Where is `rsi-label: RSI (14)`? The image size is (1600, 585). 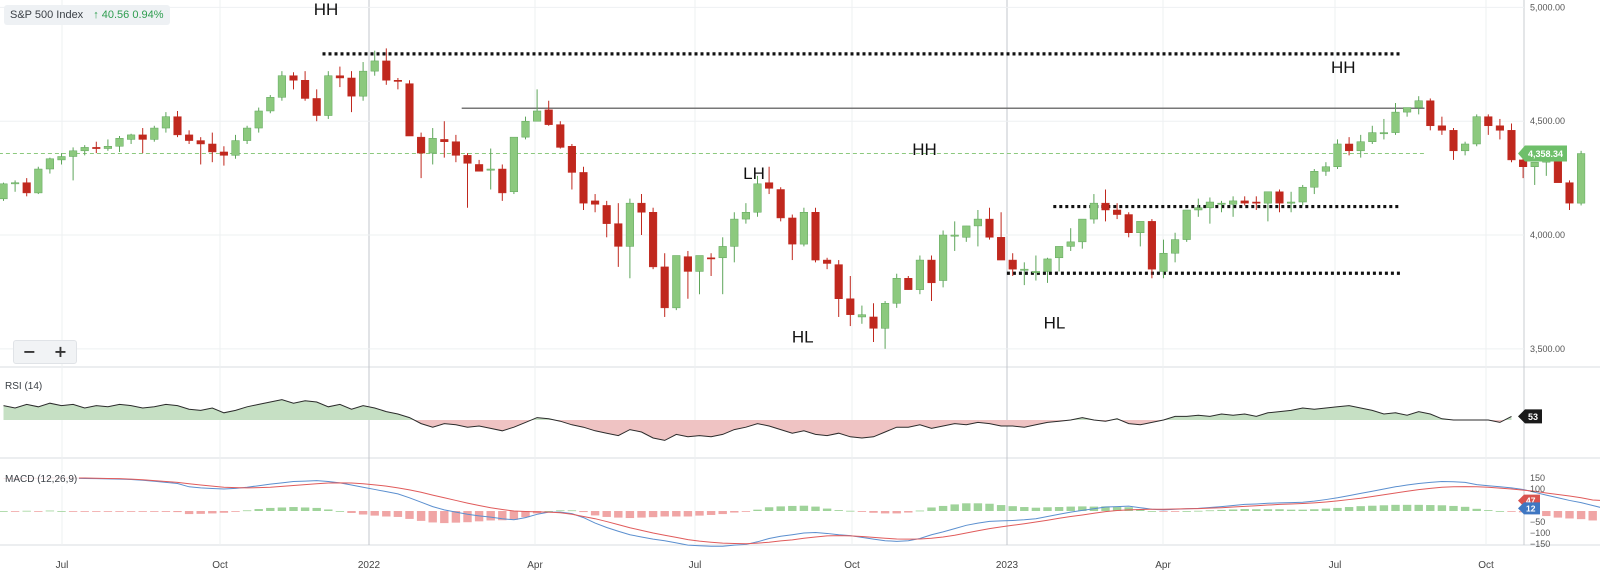 rsi-label: RSI (14) is located at coordinates (23, 386).